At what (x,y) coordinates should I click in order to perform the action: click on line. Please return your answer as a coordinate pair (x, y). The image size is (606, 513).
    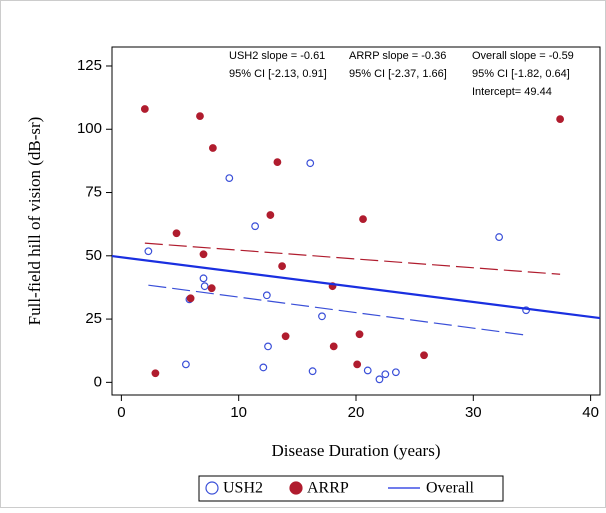
    Looking at the image, I should click on (356, 287).